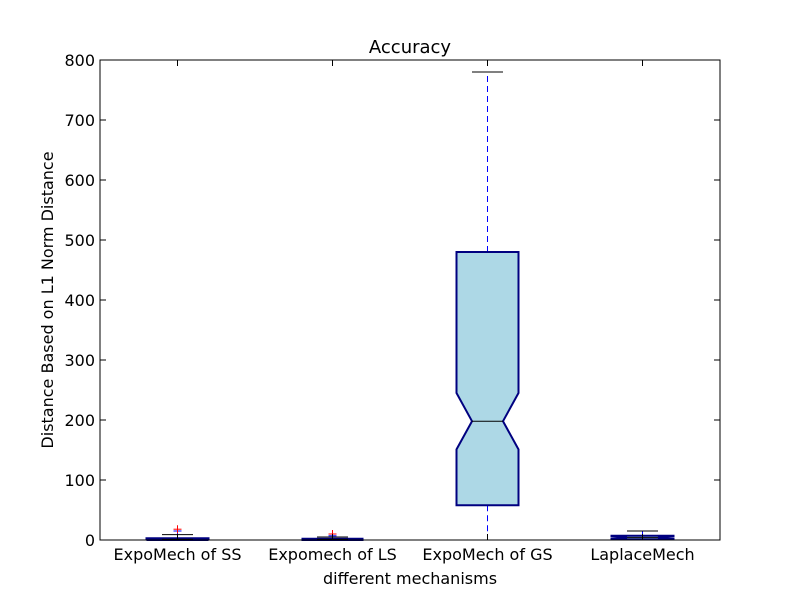 The width and height of the screenshot is (800, 600). Describe the element at coordinates (487, 379) in the screenshot. I see `box` at that location.